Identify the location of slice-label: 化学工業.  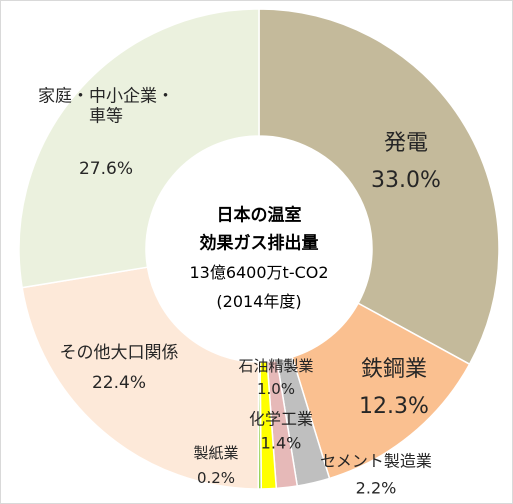
(281, 419).